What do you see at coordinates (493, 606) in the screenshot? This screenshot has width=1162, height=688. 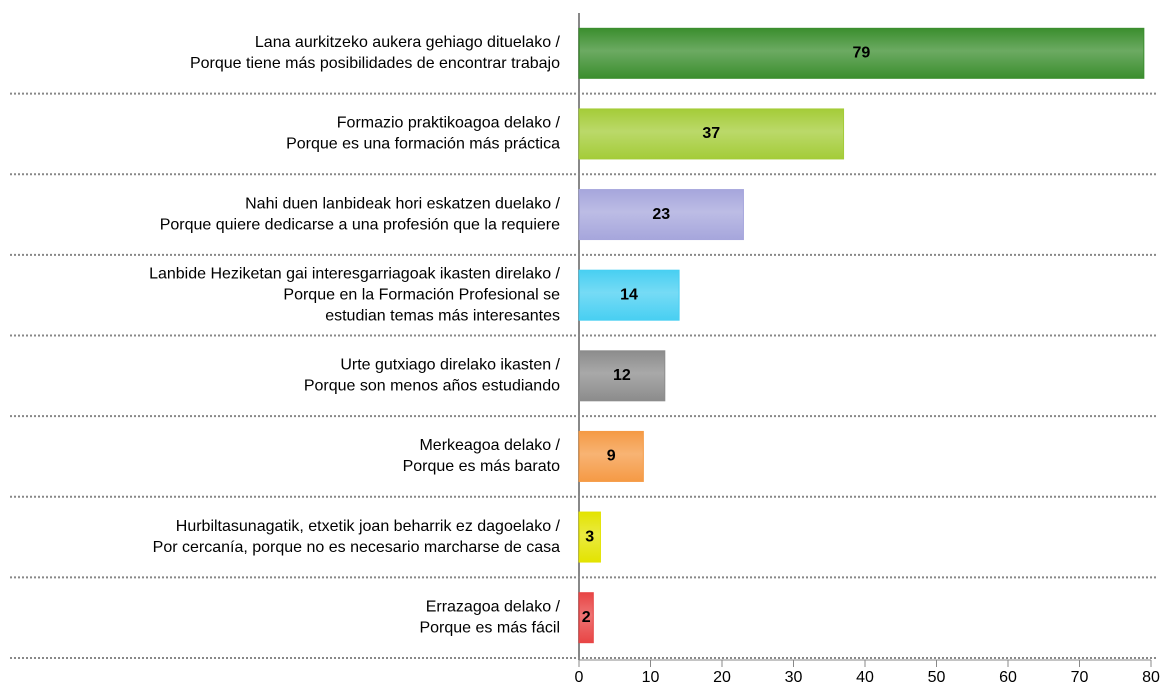 I see `category-label: Errazagoa delako /` at bounding box center [493, 606].